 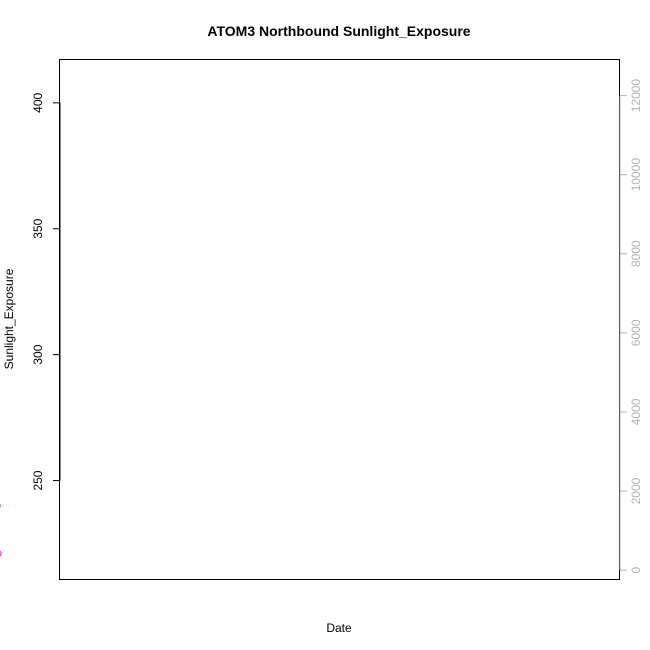 What do you see at coordinates (38, 480) in the screenshot?
I see `y-tick-label: 250` at bounding box center [38, 480].